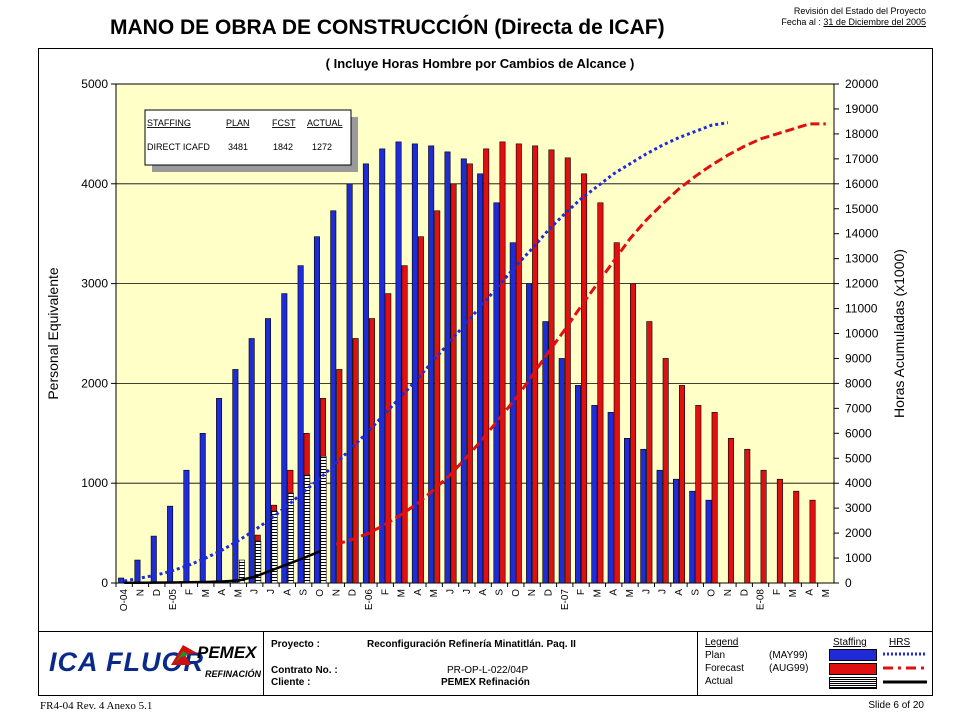  Describe the element at coordinates (96, 706) in the screenshot. I see `form-code: FR4-04 Rev. 4 Anexo 5.1` at that location.